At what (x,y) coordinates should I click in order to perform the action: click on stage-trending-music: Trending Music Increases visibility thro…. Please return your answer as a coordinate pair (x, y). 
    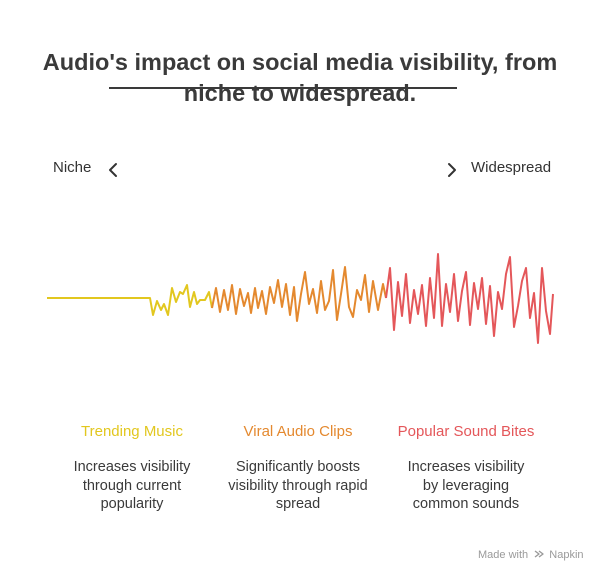
    Looking at the image, I should click on (132, 468).